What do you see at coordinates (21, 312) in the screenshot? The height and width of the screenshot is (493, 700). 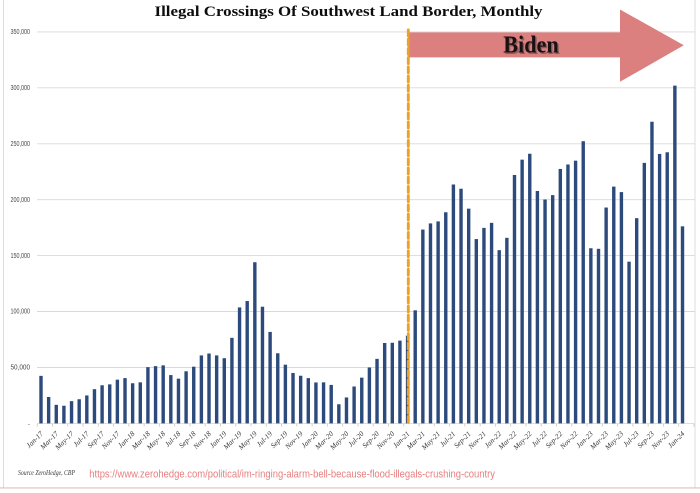 I see `svg-text: 100,000` at bounding box center [21, 312].